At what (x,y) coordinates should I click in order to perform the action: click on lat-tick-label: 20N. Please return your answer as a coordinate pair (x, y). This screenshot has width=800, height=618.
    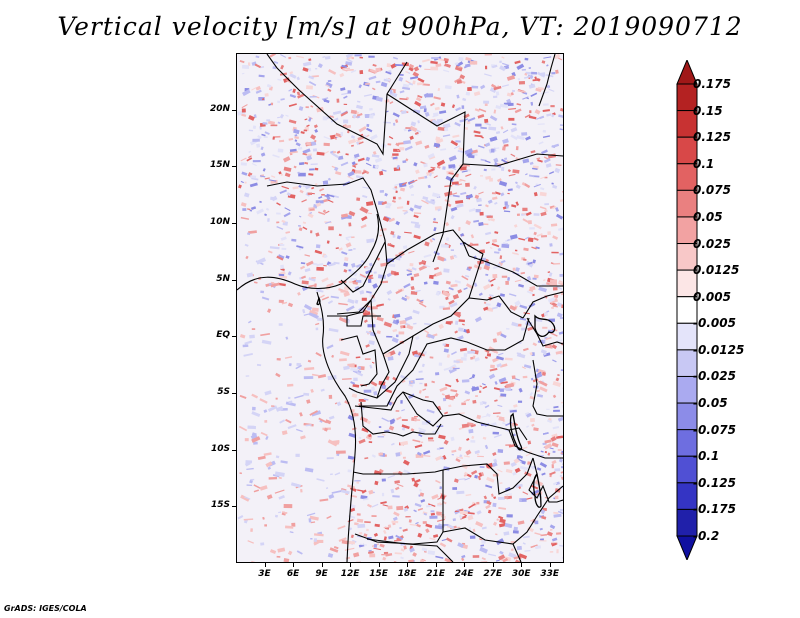
    Looking at the image, I should click on (219, 108).